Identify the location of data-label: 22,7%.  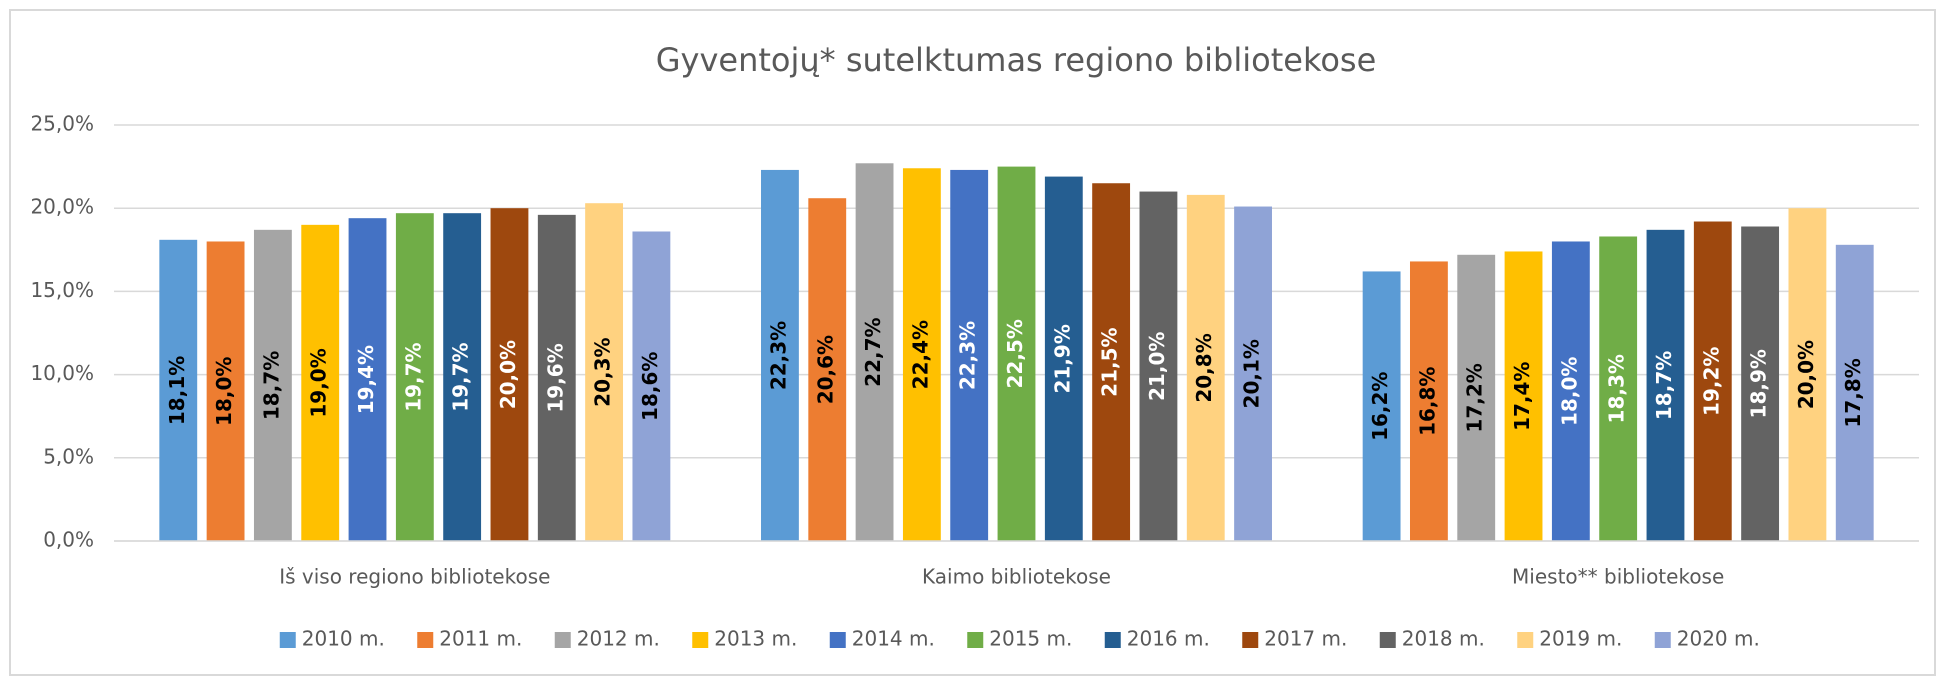
(873, 351).